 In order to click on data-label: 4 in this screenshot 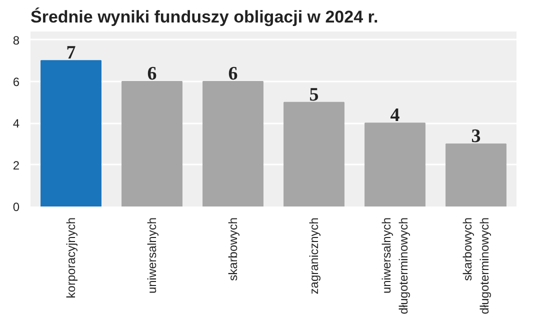, I will do `click(395, 115)`.